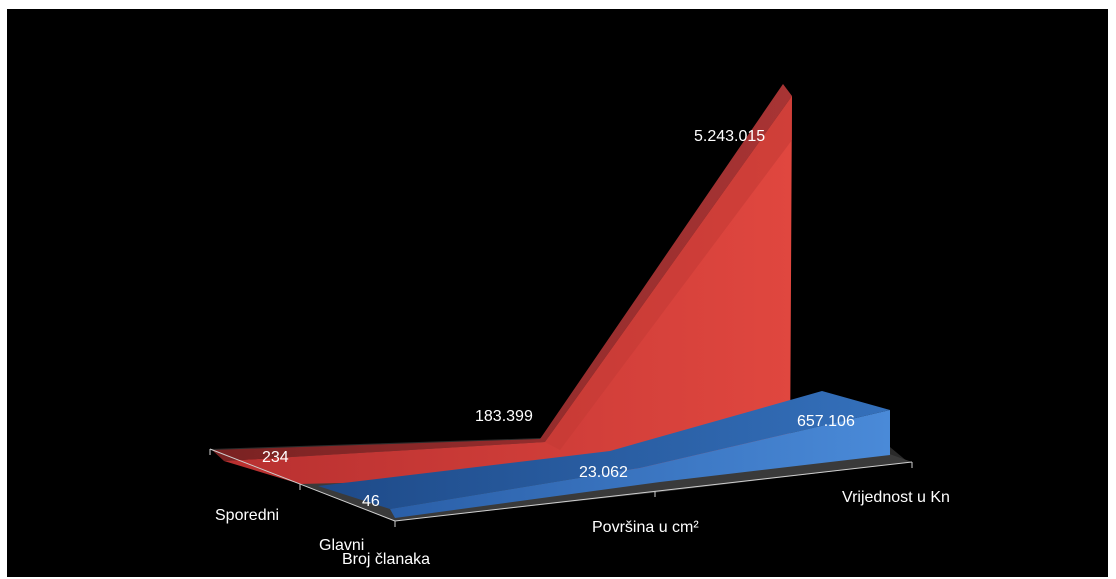 The image size is (1116, 579). What do you see at coordinates (729, 136) in the screenshot?
I see `data-label-sporedni-2: 5.243.015` at bounding box center [729, 136].